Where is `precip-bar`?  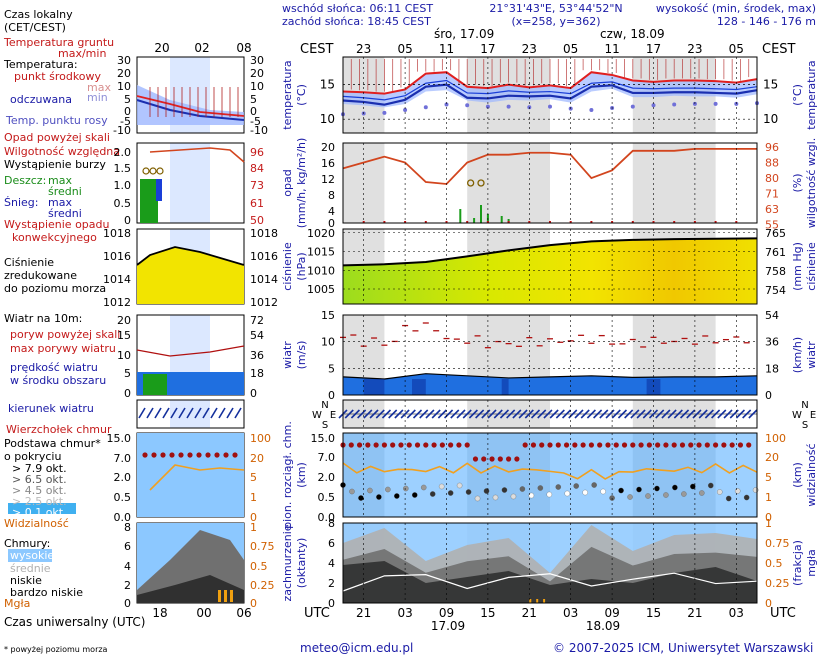 precip-bar is located at coordinates (481, 214).